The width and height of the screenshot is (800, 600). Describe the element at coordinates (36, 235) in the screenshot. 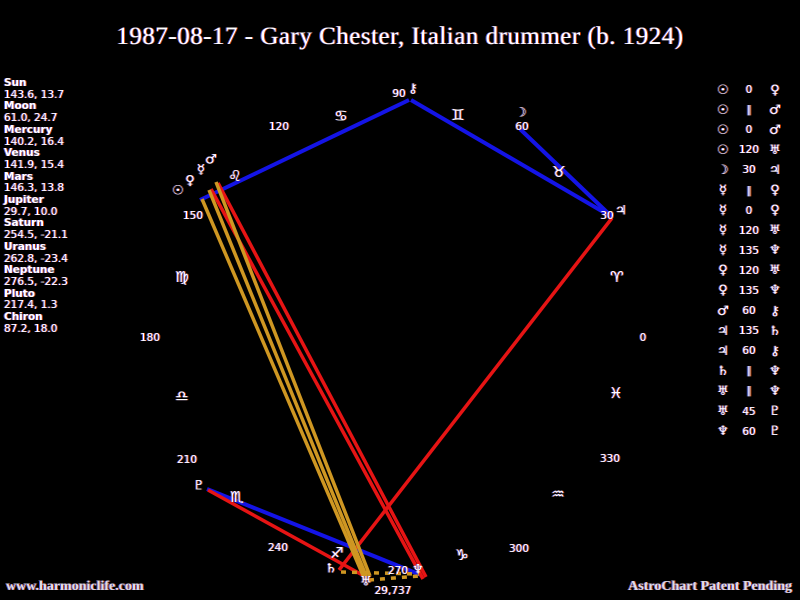

I see `planet-coordinates: 254.5, -21.1` at that location.